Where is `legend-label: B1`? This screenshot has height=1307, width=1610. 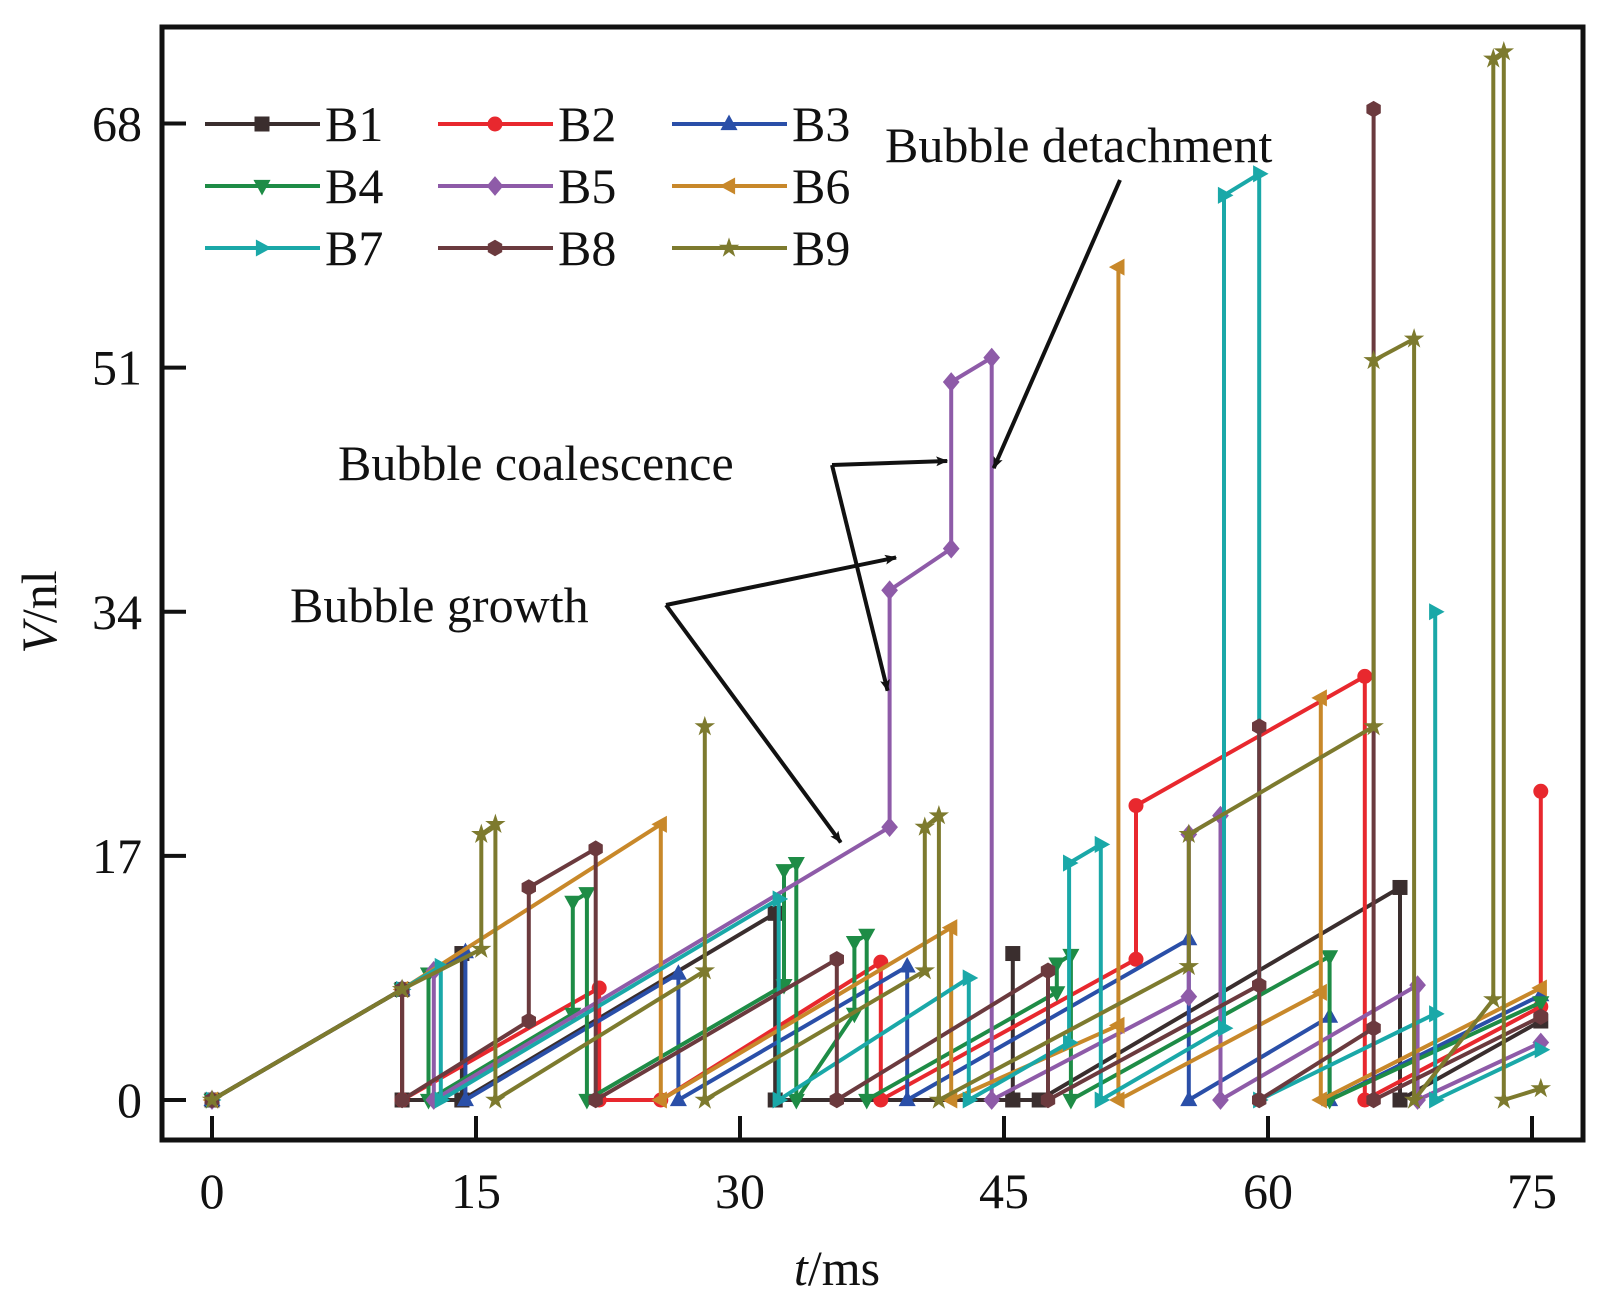
legend-label: B1 is located at coordinates (354, 124).